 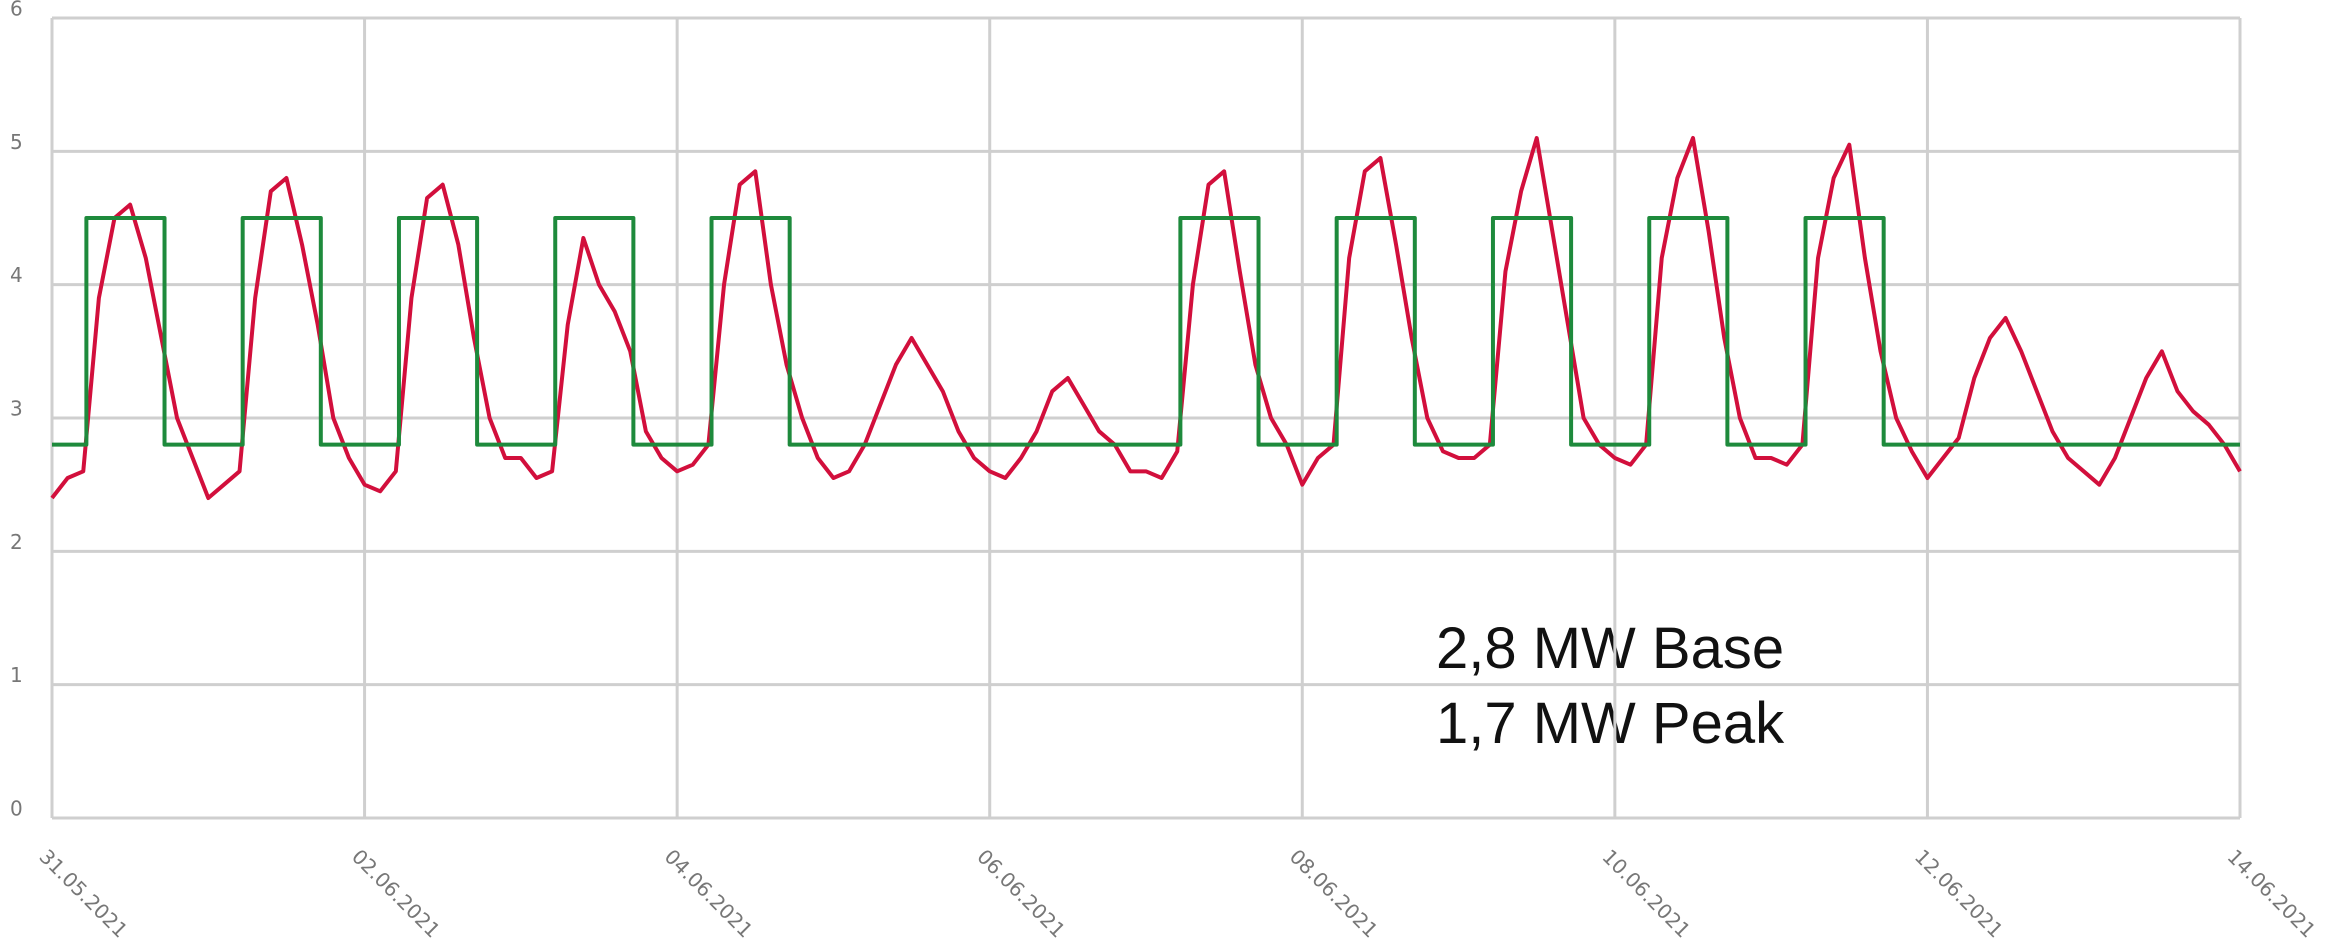 What do you see at coordinates (2272, 891) in the screenshot?
I see `x-tick-label: 14.06.2021` at bounding box center [2272, 891].